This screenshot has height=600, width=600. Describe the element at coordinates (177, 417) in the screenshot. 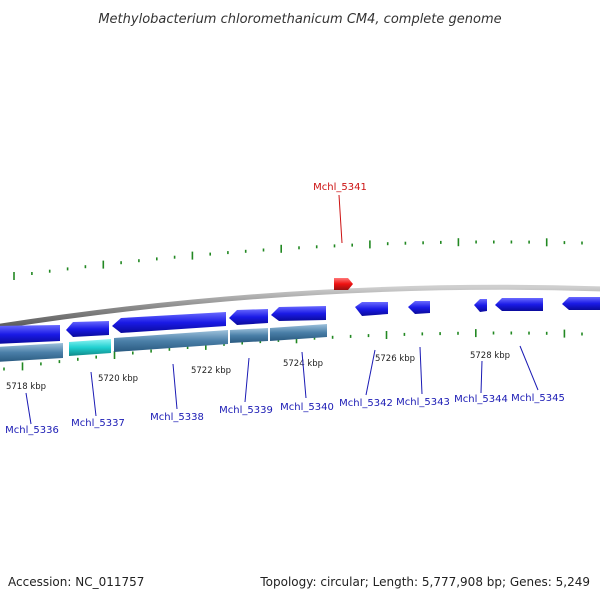

I see `gene-label-mchl-5338: Mchl_5338` at that location.